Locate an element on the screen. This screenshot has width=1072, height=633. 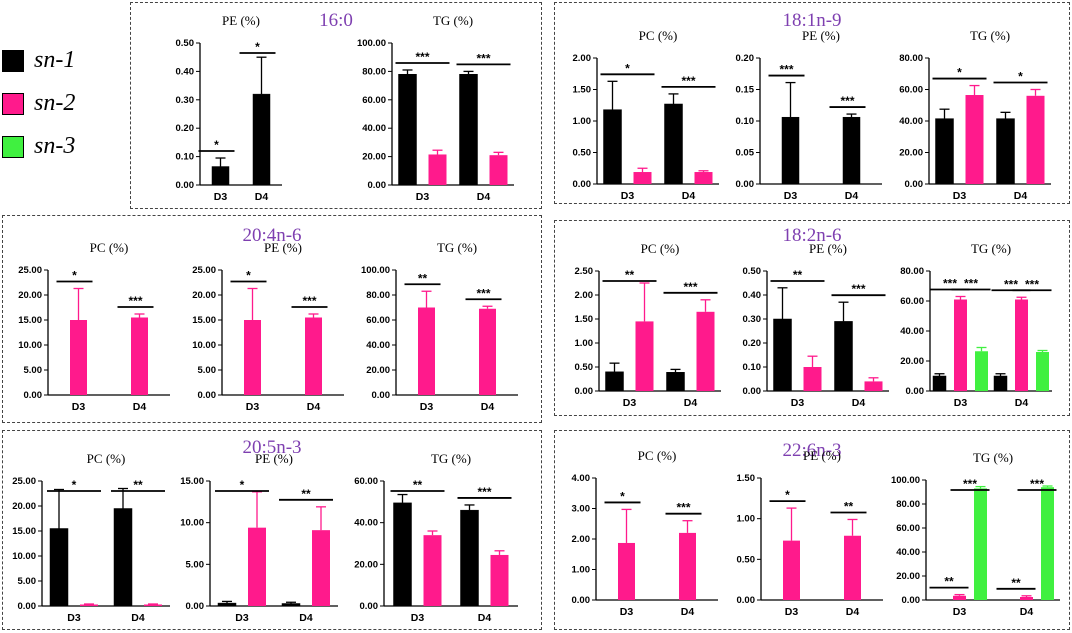
panel-title: 16:0 is located at coordinates (336, 20).